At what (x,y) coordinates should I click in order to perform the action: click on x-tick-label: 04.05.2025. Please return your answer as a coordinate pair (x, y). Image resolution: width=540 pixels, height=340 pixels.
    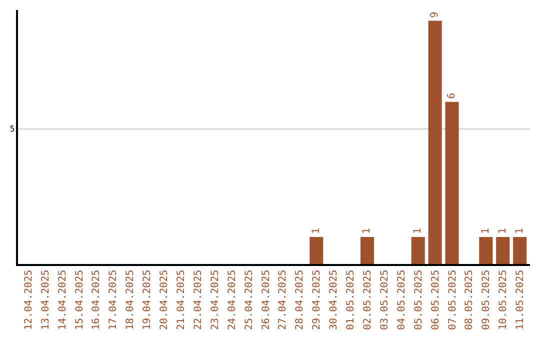
    Looking at the image, I should click on (402, 300).